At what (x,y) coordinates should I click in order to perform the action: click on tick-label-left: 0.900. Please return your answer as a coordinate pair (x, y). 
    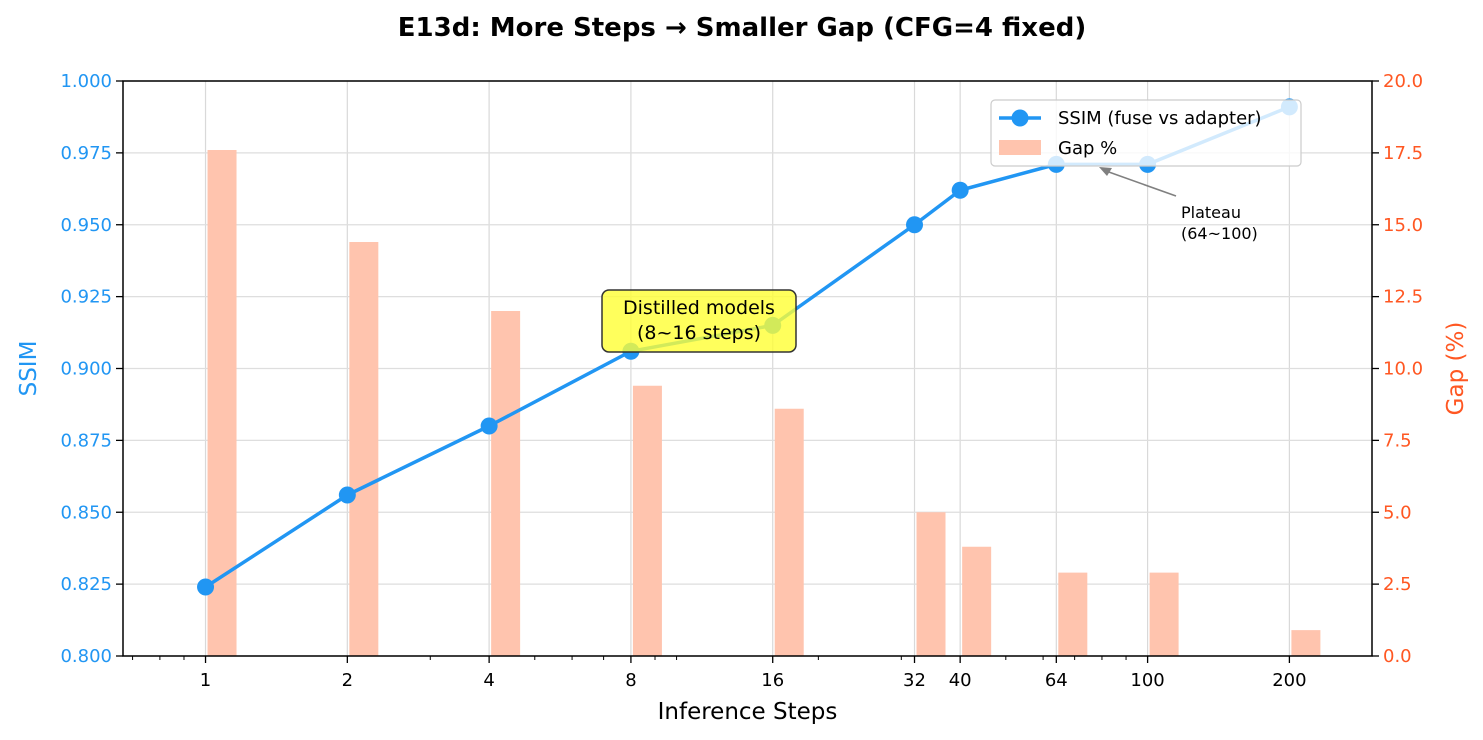
    Looking at the image, I should click on (86, 369).